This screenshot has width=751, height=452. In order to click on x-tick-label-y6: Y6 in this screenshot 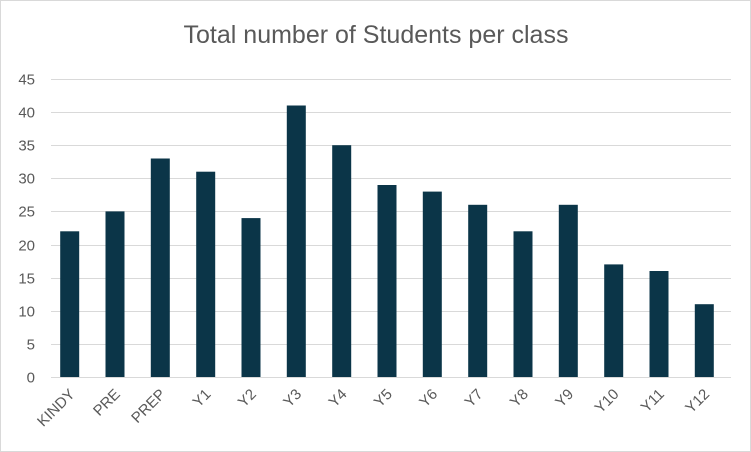, I will do `click(428, 398)`.